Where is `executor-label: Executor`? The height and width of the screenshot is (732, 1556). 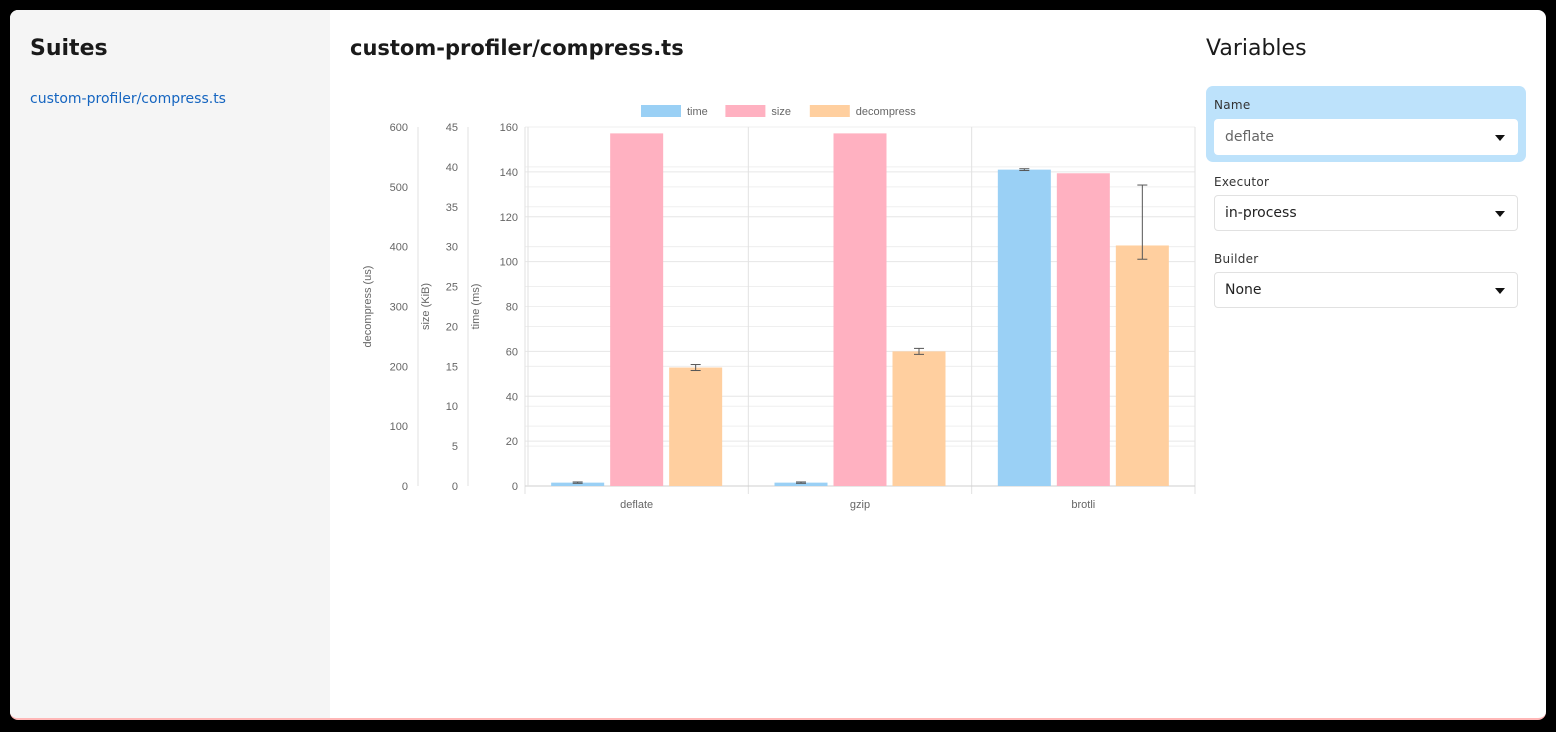 executor-label: Executor is located at coordinates (1242, 182).